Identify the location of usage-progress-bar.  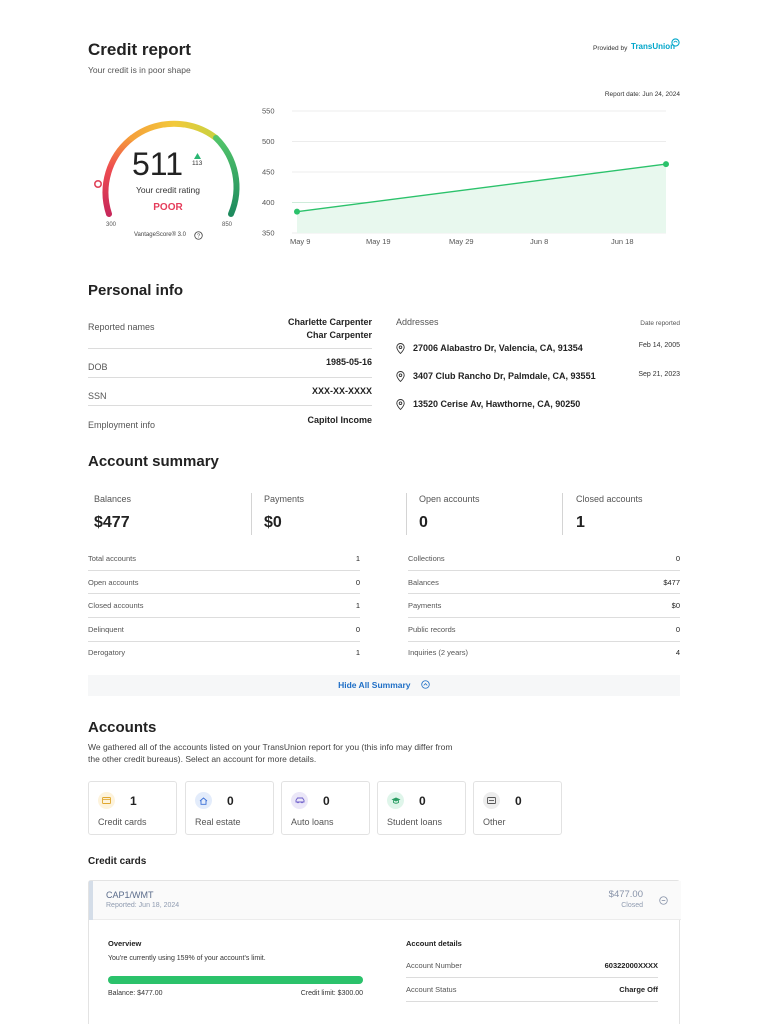
(235, 980).